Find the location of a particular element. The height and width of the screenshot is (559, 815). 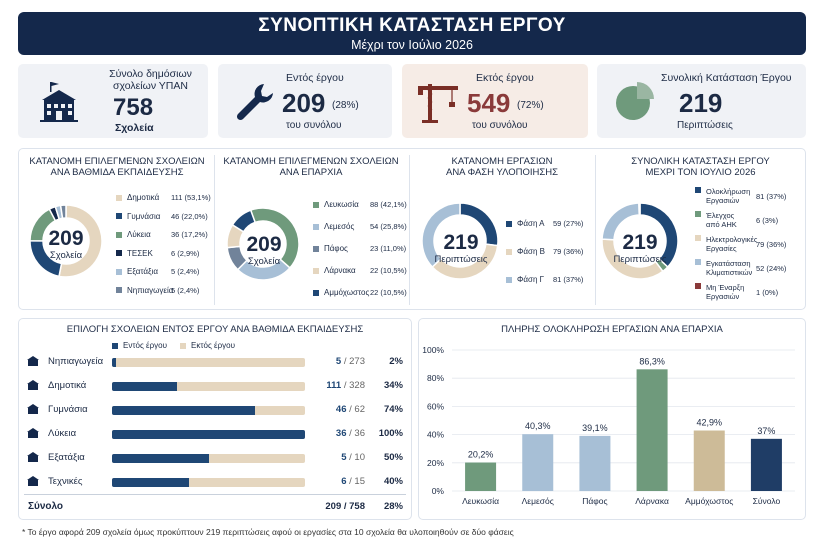

legend-value: 46 (22,0%) is located at coordinates (189, 216).